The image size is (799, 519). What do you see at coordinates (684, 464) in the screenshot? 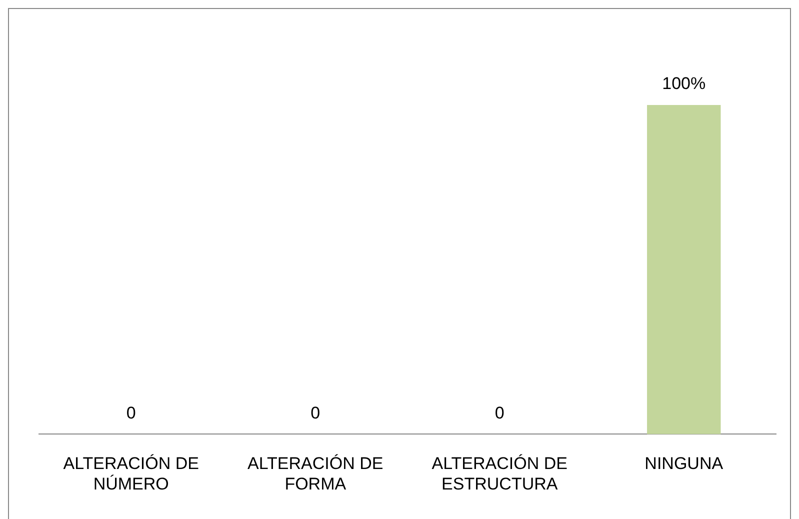
I see `x-tick-label: NINGUNA` at bounding box center [684, 464].